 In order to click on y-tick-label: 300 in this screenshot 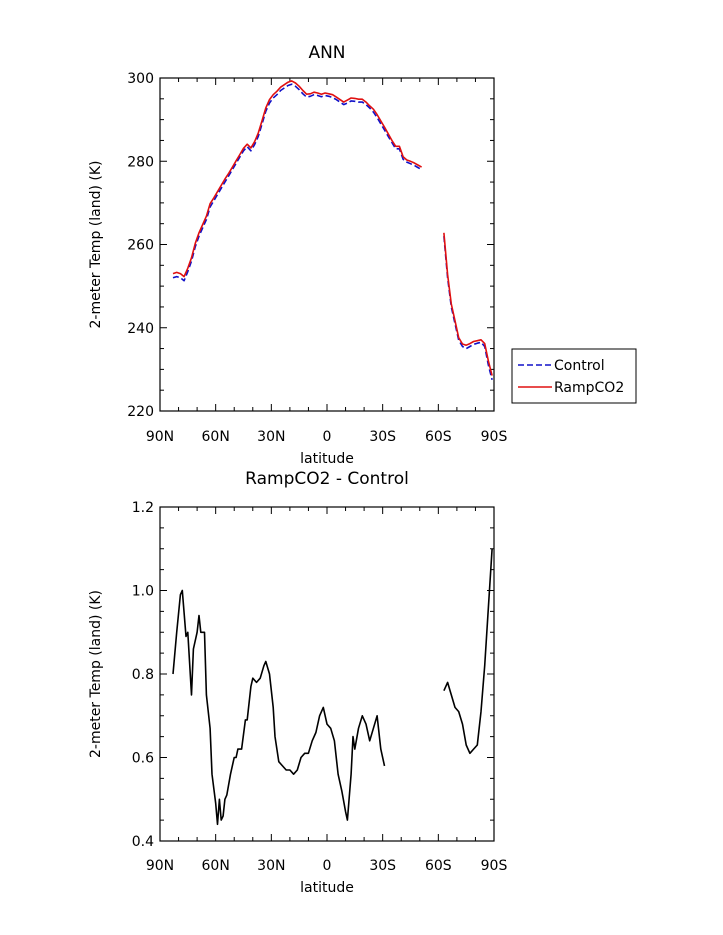, I will do `click(140, 79)`.